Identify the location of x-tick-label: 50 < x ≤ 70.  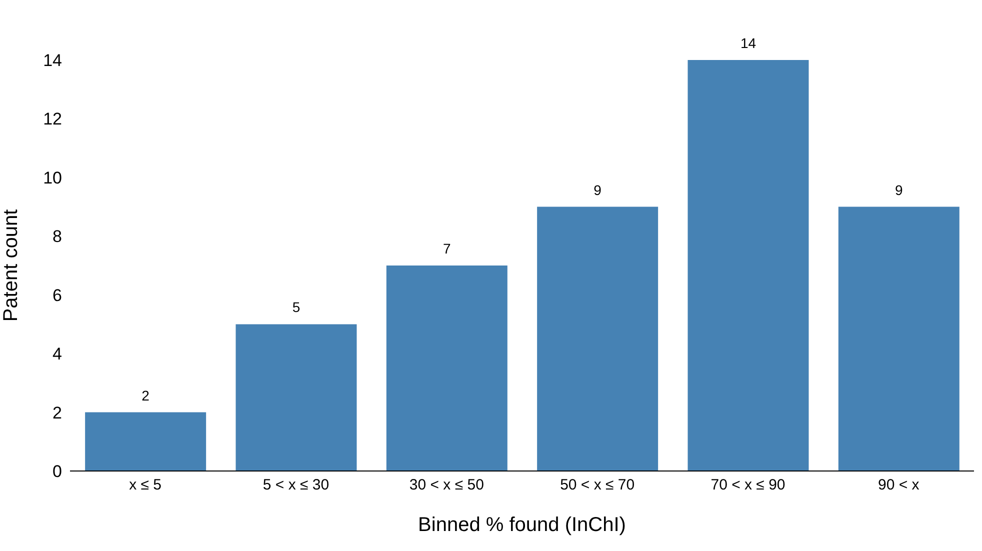
(597, 485).